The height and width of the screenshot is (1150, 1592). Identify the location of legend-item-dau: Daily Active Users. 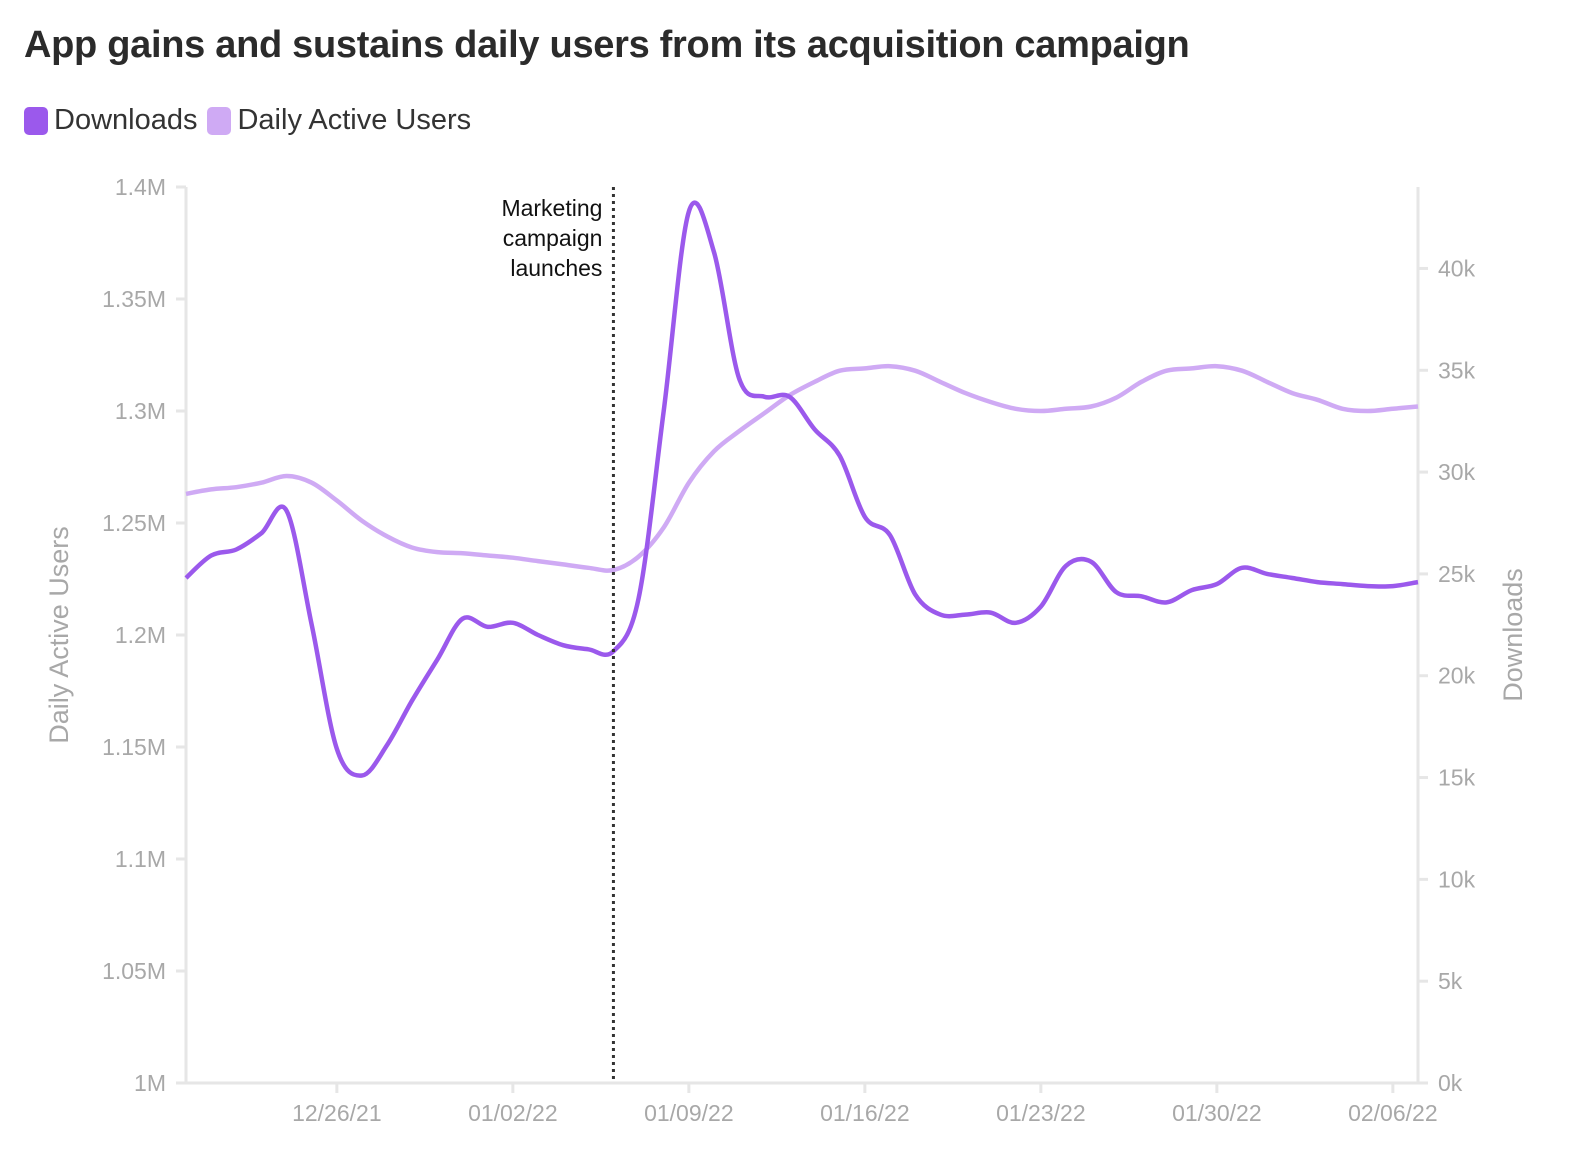
(339, 120).